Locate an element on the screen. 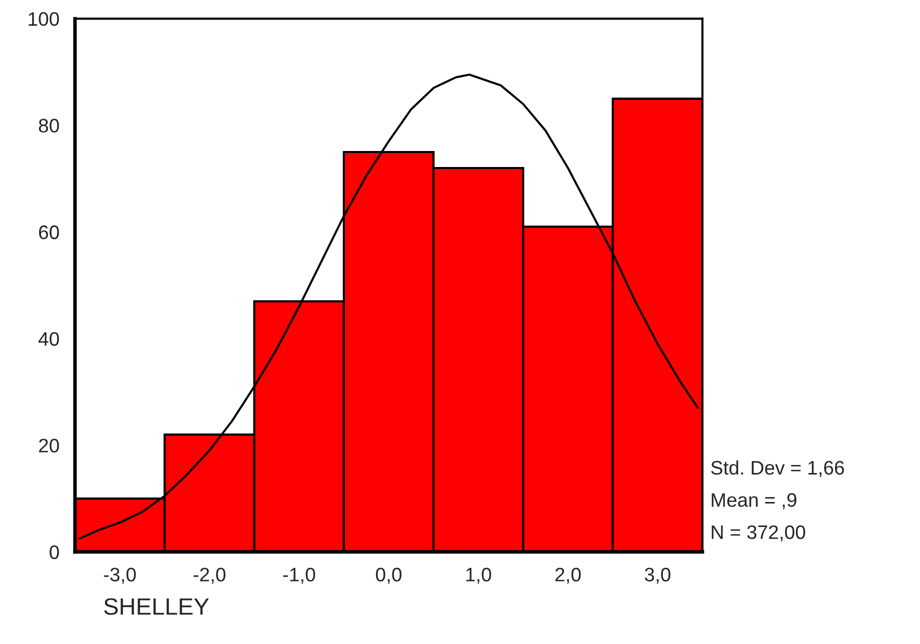 The width and height of the screenshot is (920, 644). x-axis-title: SHELLEY is located at coordinates (156, 606).